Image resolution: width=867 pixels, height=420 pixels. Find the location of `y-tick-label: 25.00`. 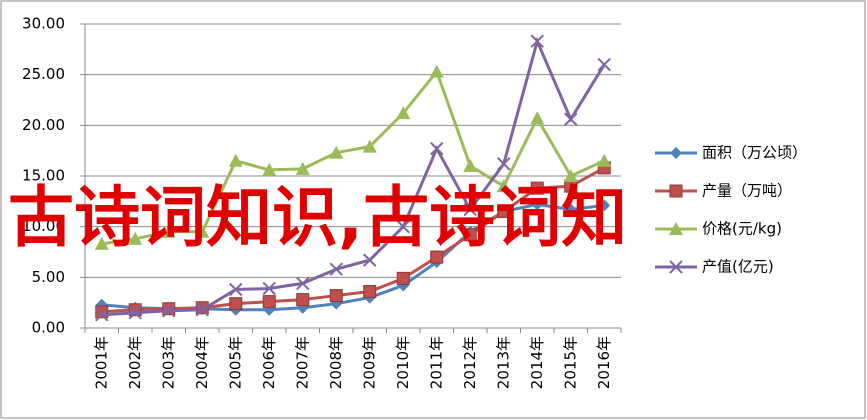

y-tick-label: 25.00 is located at coordinates (43, 74).